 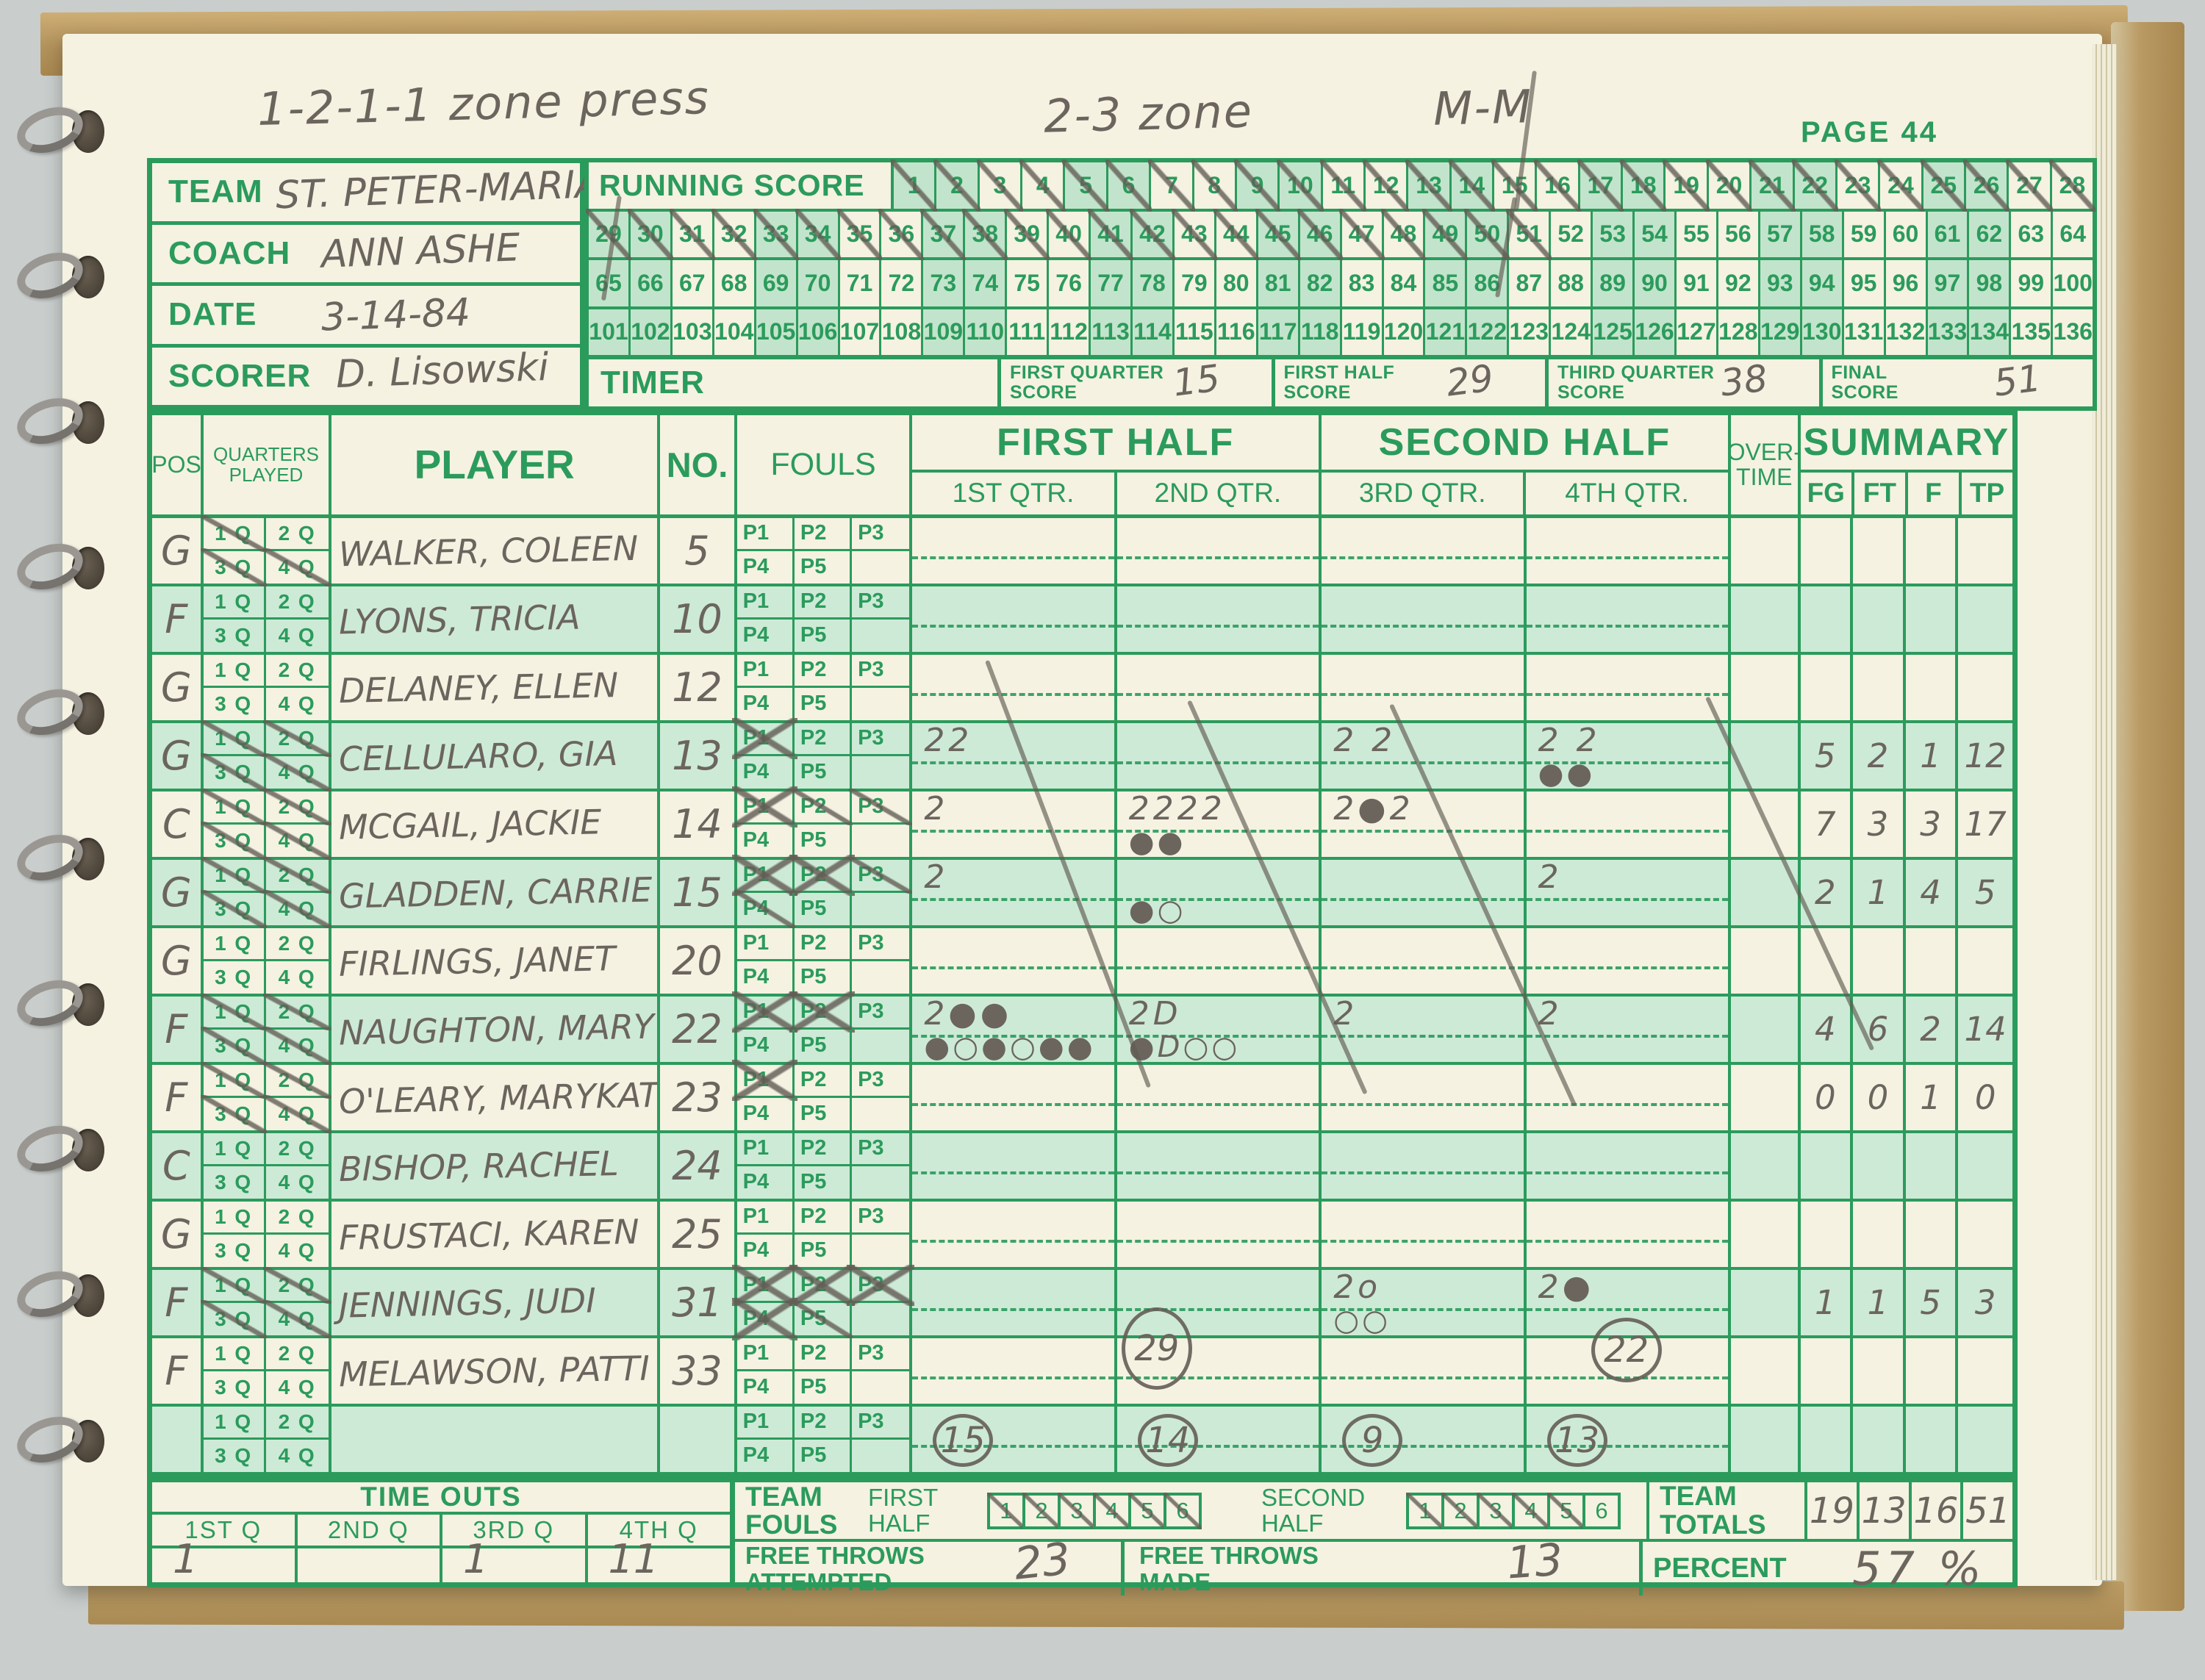 I want to click on player-name-cell: BISHOP, RACHEL, so click(x=496, y=1166).